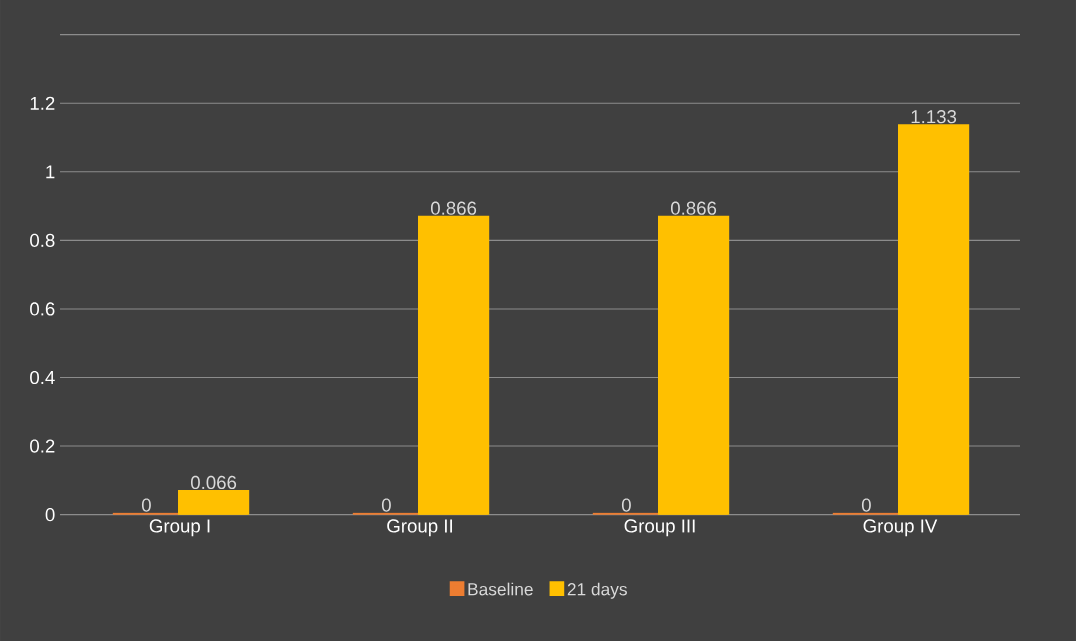 The width and height of the screenshot is (1076, 641). What do you see at coordinates (500, 589) in the screenshot?
I see `legend-label: Baseline` at bounding box center [500, 589].